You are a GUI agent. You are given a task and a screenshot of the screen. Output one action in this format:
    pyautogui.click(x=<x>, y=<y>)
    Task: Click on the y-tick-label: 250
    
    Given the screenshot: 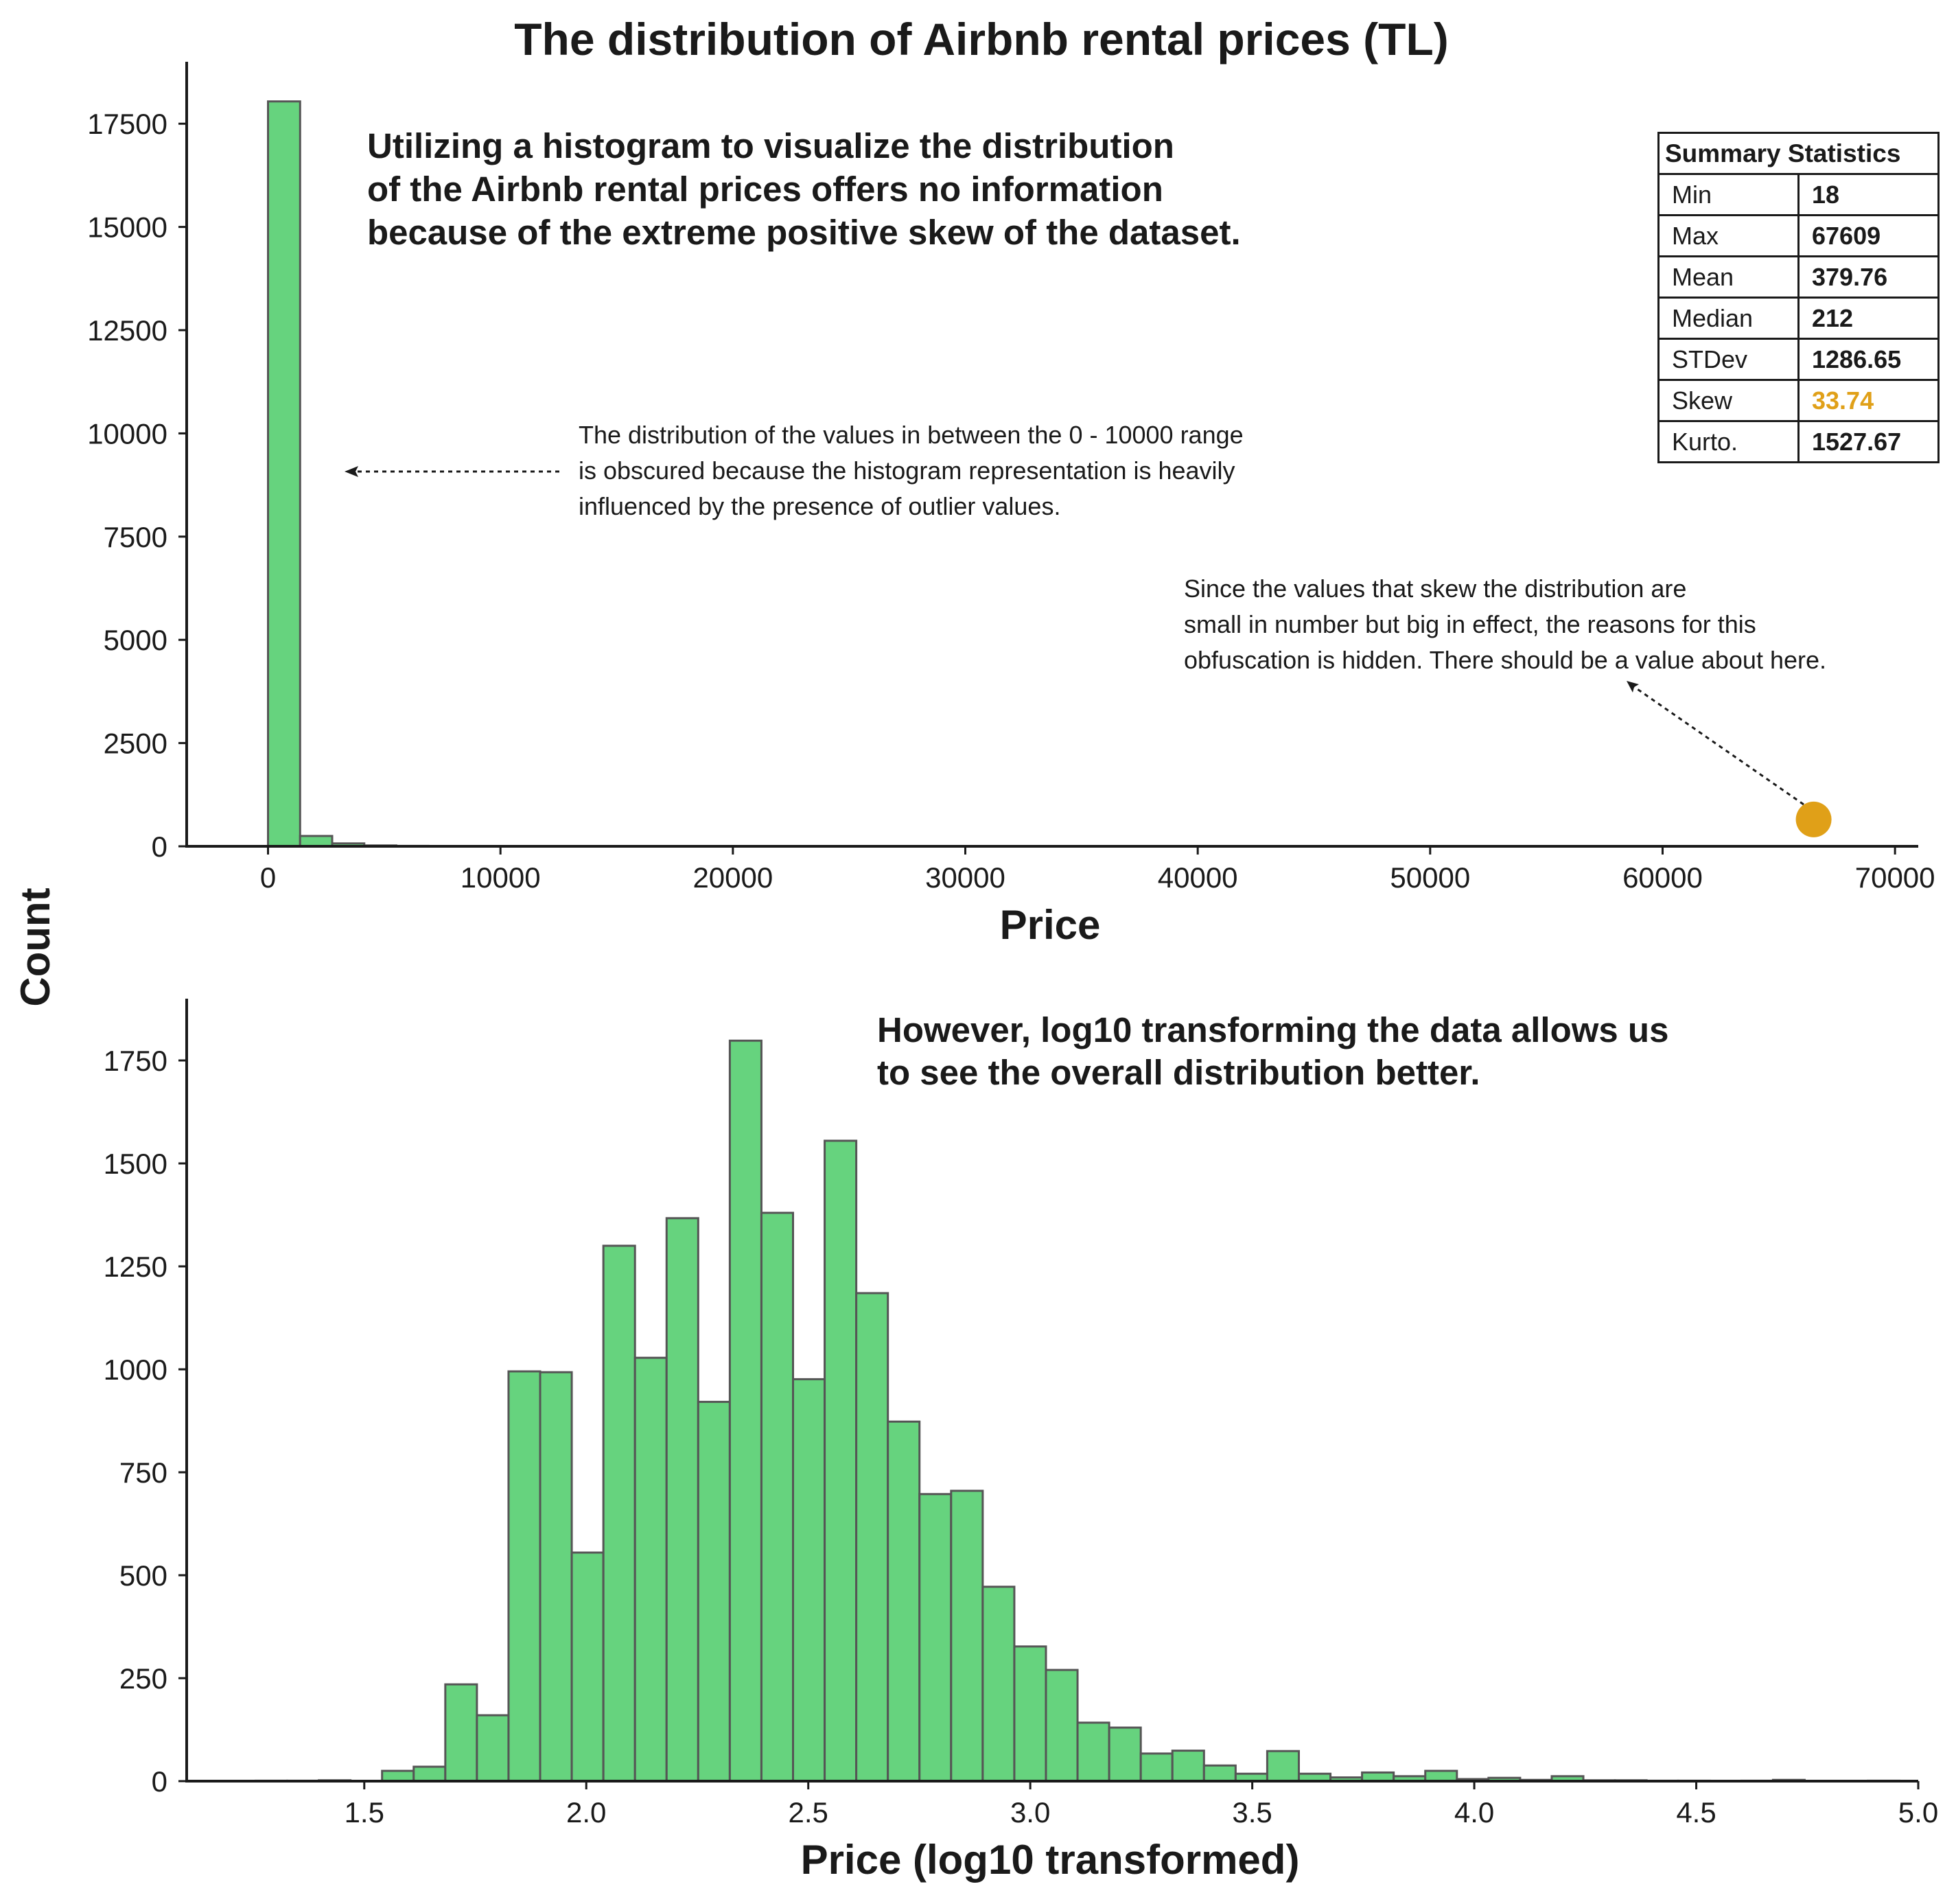 What is the action you would take?
    pyautogui.click(x=143, y=1678)
    